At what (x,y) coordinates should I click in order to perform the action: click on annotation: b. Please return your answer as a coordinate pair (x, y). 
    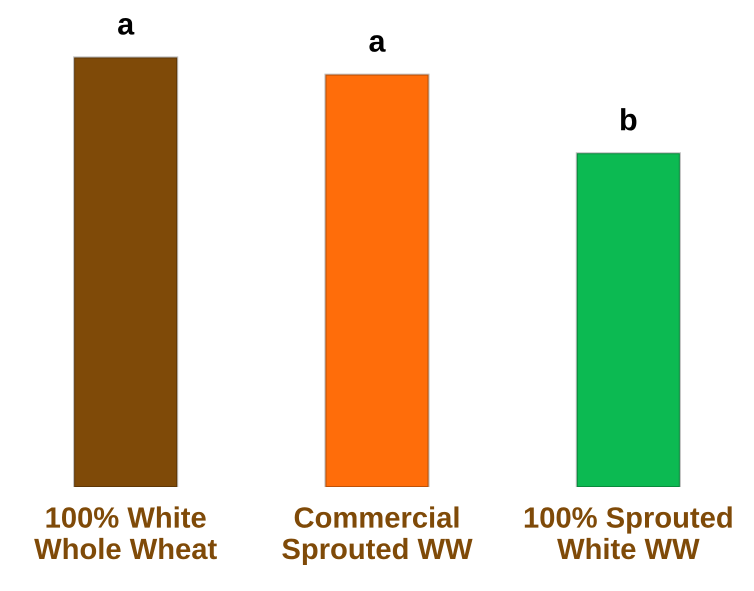
    Looking at the image, I should click on (628, 119).